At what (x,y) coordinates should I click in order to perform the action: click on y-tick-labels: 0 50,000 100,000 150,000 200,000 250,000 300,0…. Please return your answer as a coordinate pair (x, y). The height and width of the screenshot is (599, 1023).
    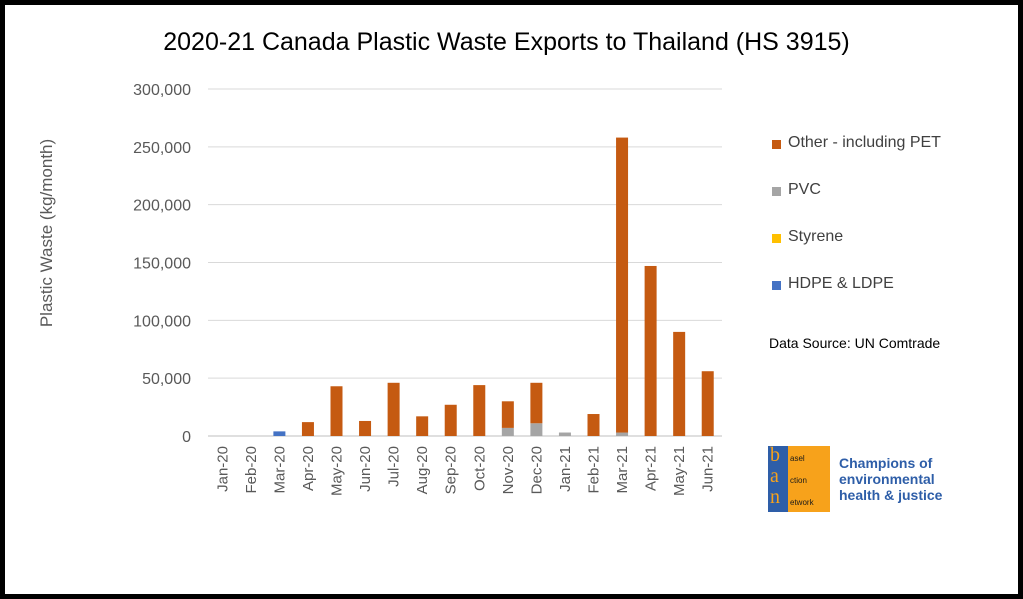
    Looking at the image, I should click on (162, 264).